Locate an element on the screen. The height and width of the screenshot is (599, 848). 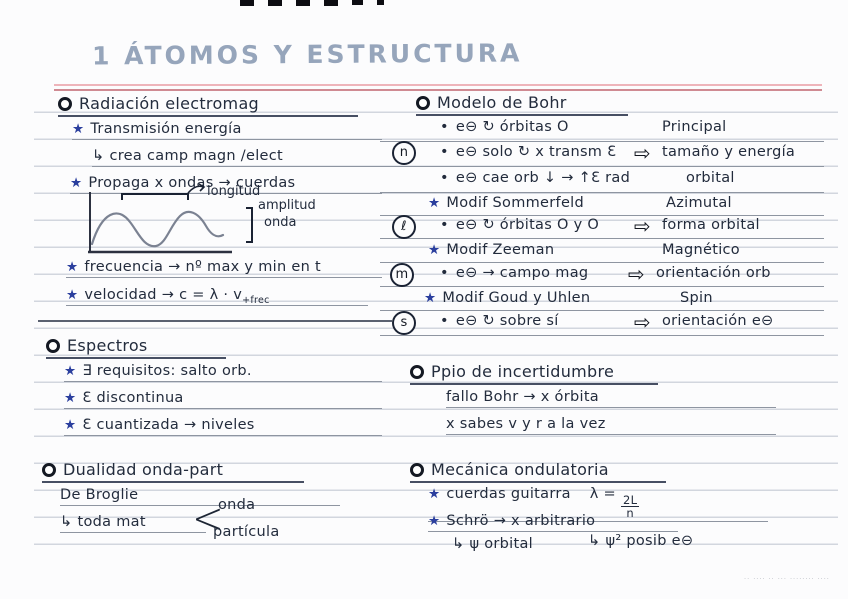
bohr-row: • e⊖ ↻ órbitas O Principal is located at coordinates (602, 129).